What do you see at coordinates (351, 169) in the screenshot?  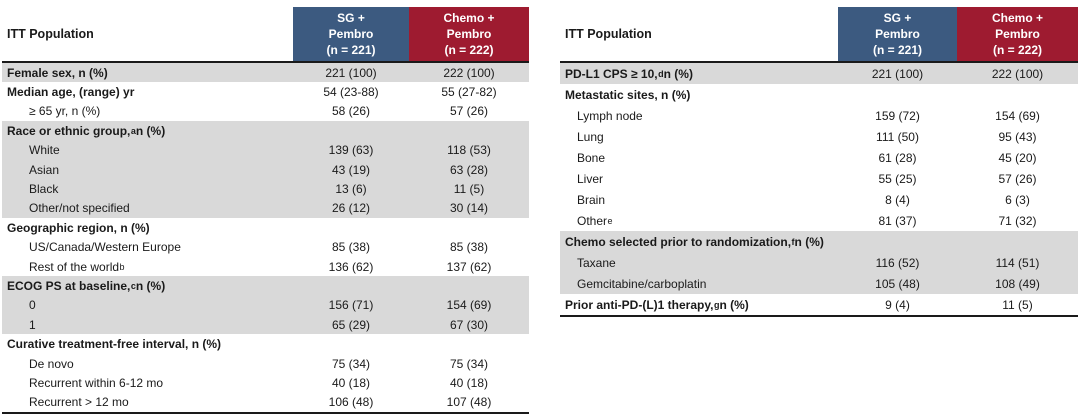 I see `value-sg-pembro: 43 (19)` at bounding box center [351, 169].